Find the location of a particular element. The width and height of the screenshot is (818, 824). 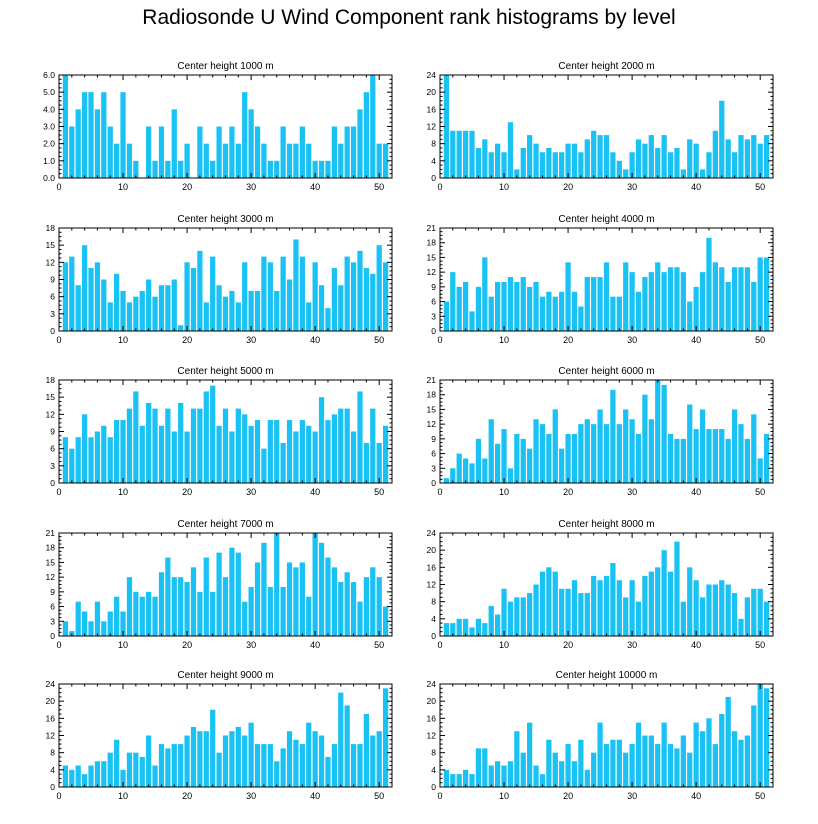

y-tick-label: 4.0 is located at coordinates (49, 109).